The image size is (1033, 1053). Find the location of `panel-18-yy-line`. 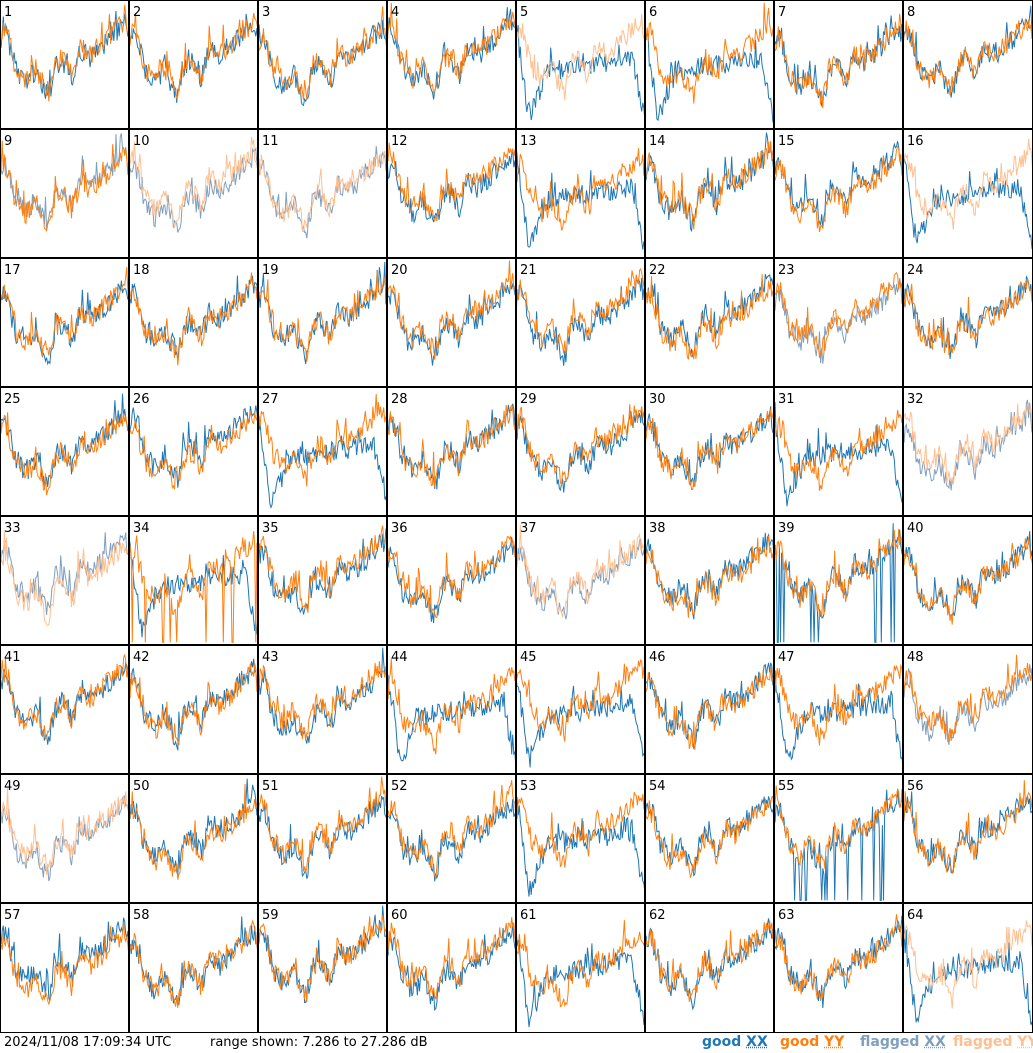

panel-18-yy-line is located at coordinates (193, 319).